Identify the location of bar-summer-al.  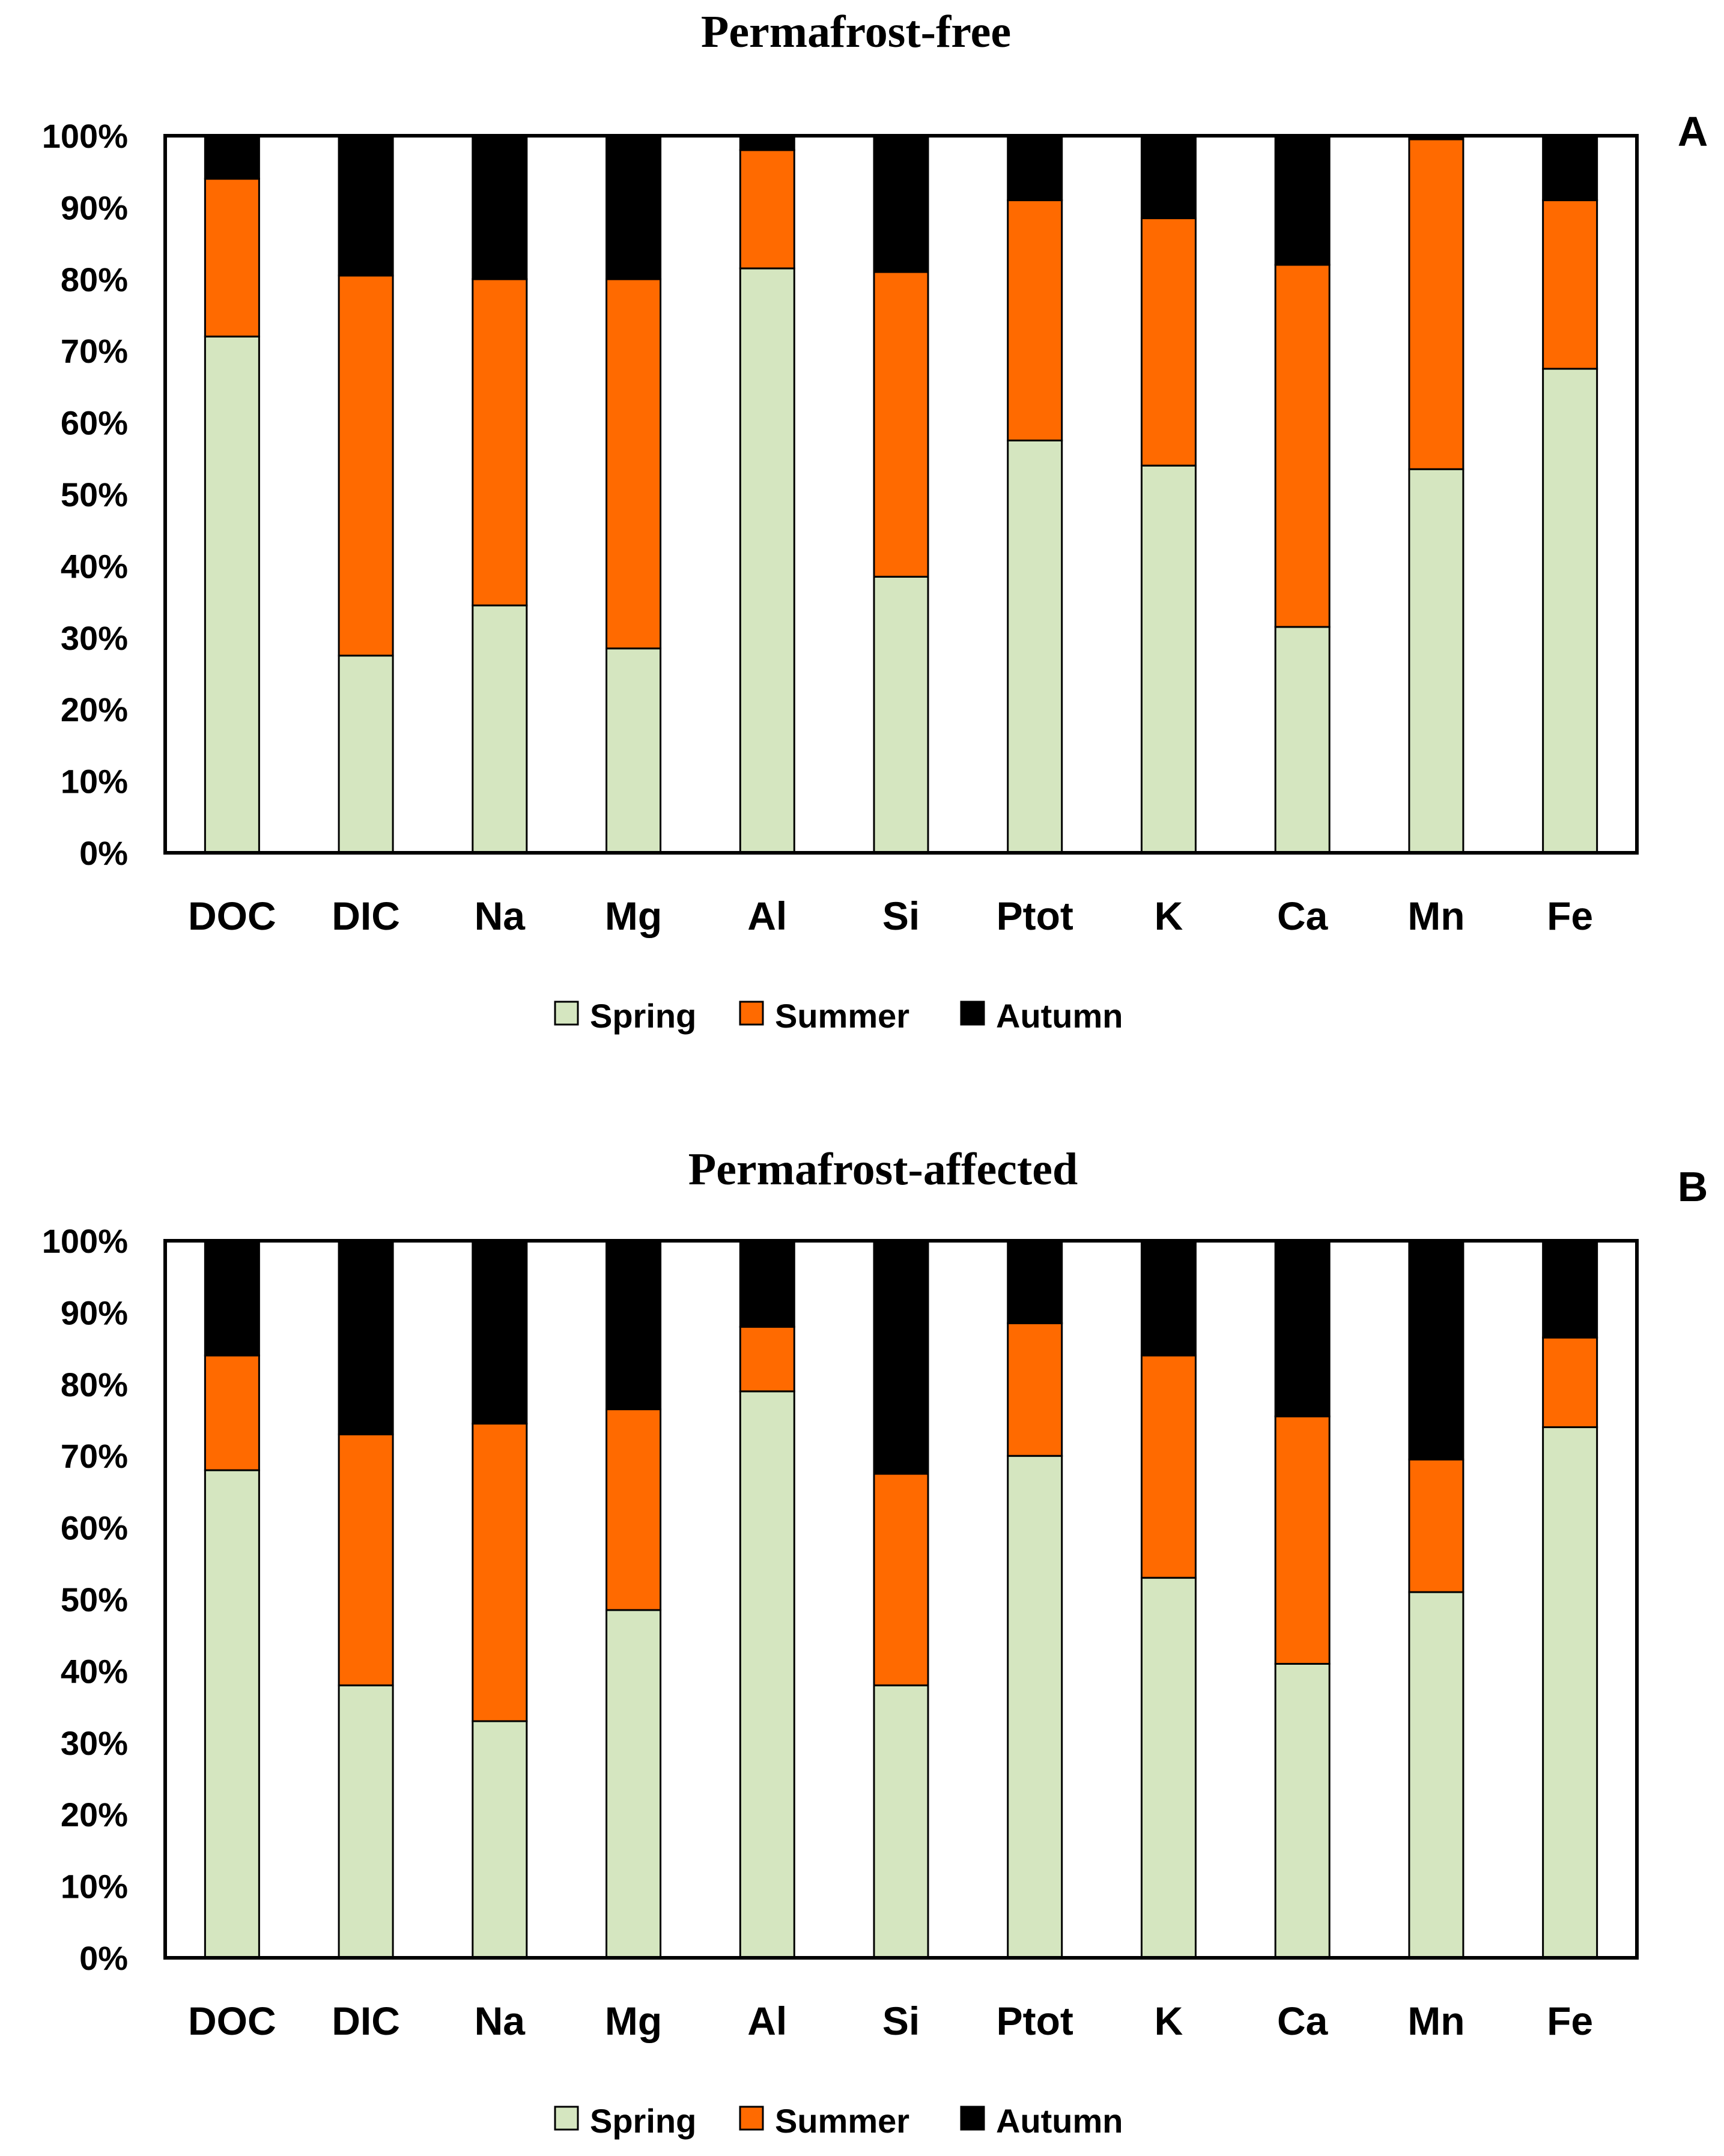
(767, 1359).